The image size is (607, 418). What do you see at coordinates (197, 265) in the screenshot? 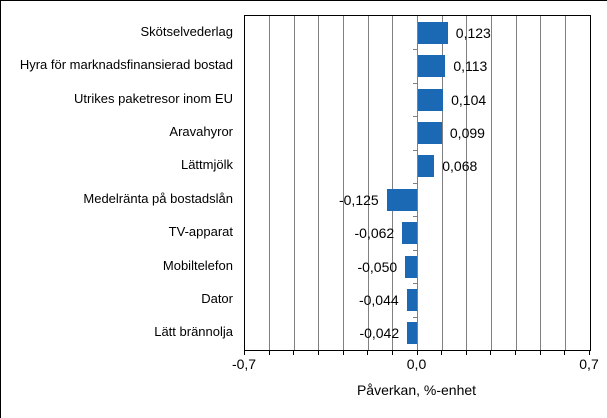
I see `category-label: Mobiltelefon` at bounding box center [197, 265].